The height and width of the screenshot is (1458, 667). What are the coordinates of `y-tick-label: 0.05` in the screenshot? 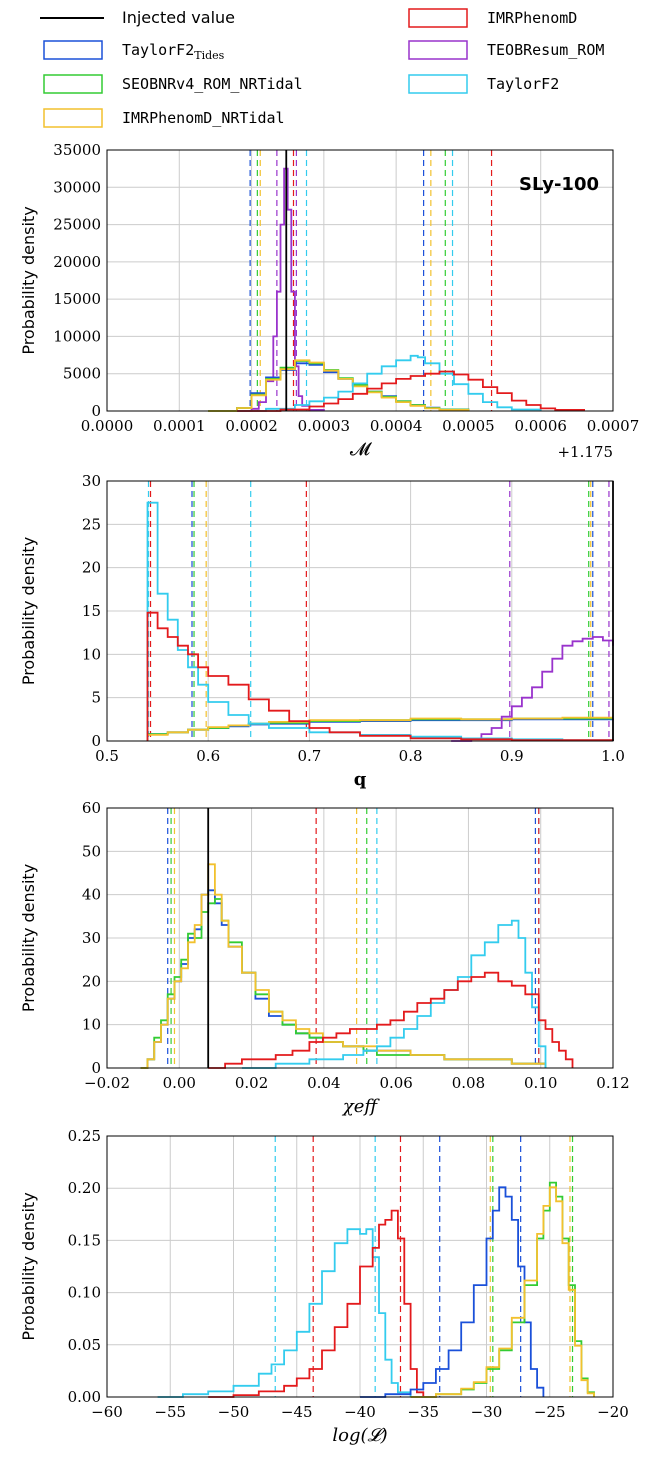 It's located at (84, 1345).